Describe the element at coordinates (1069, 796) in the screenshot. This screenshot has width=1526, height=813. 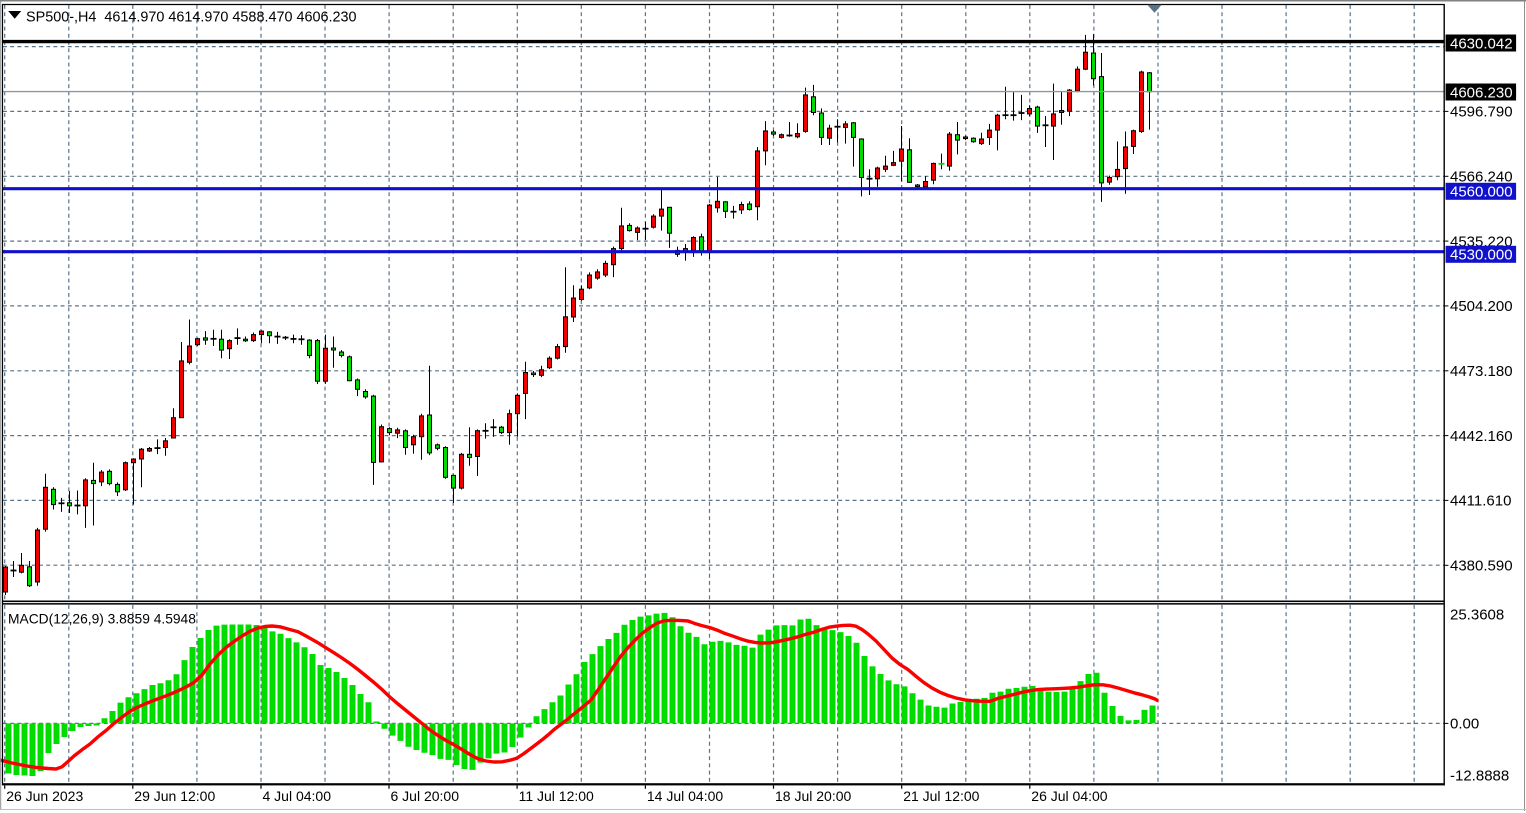
I see `svg-text: 26 Jul 04:00` at that location.